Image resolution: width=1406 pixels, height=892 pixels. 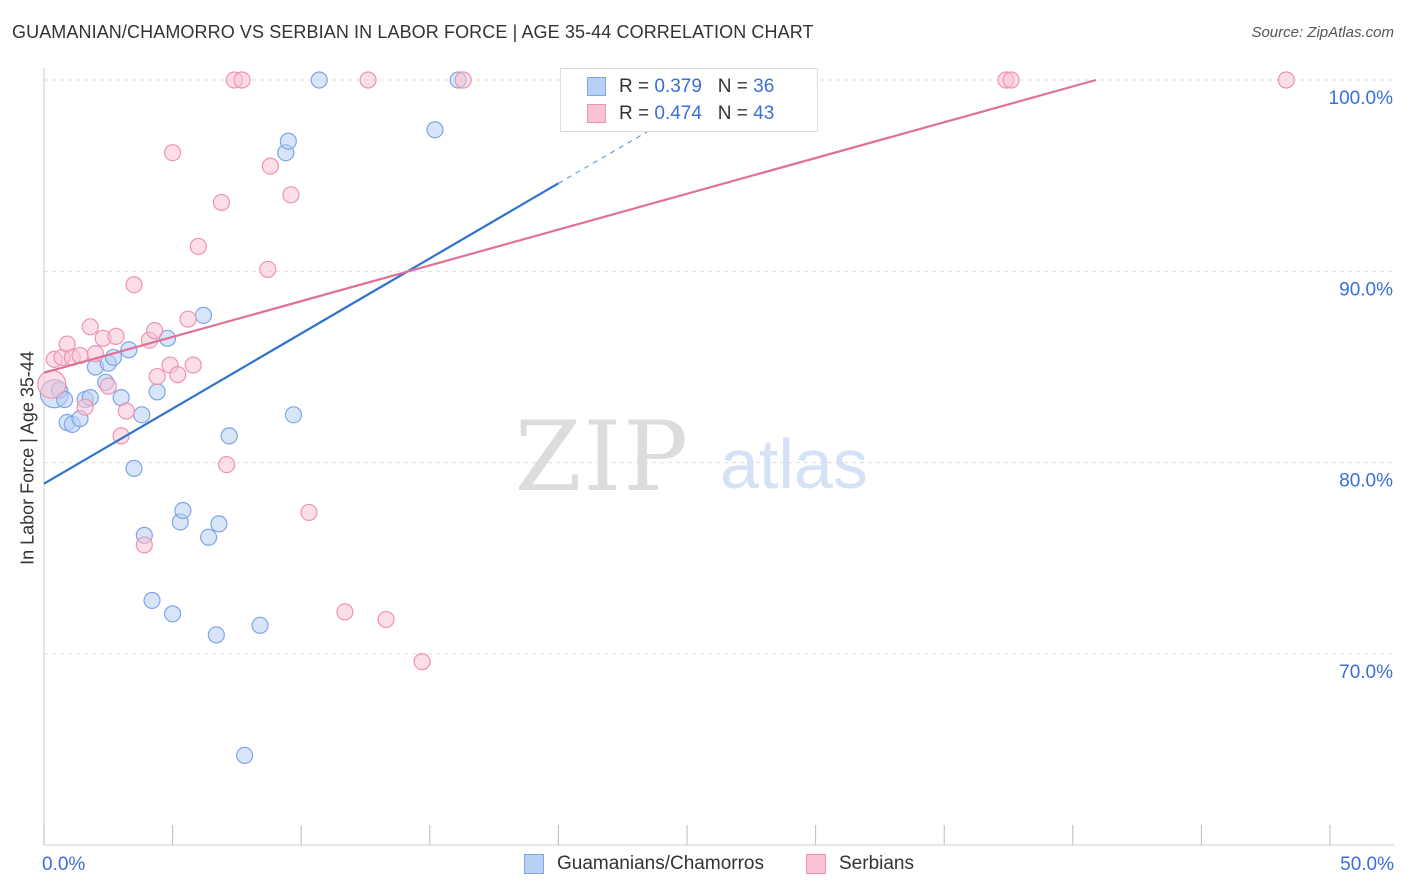 I want to click on legend-label-serbians: Serbians, so click(x=876, y=863).